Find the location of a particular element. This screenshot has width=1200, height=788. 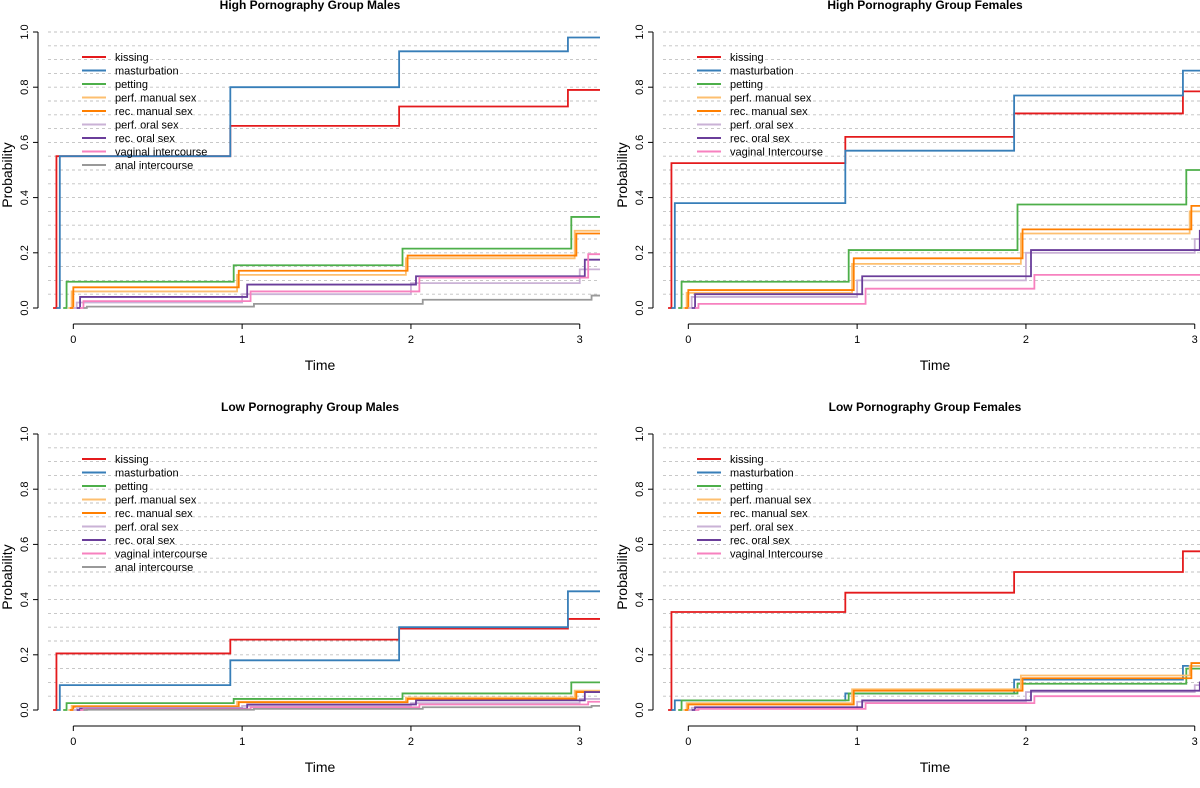

series-line-rec-oral-sex is located at coordinates (338, 283).